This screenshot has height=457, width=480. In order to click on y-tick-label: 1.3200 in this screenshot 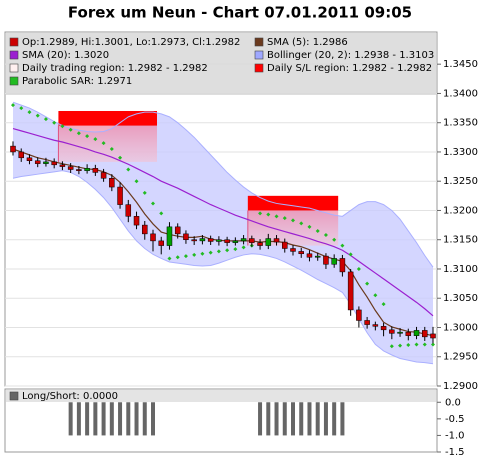, I will do `click(460, 210)`.